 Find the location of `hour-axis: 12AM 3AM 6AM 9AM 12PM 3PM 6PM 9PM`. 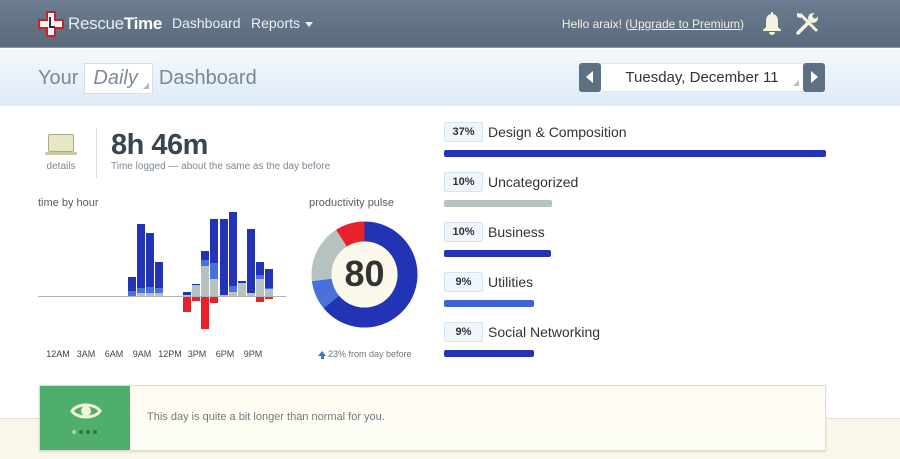

hour-axis: 12AM 3AM 6AM 9AM 12PM 3PM 6PM 9PM is located at coordinates (158, 355).